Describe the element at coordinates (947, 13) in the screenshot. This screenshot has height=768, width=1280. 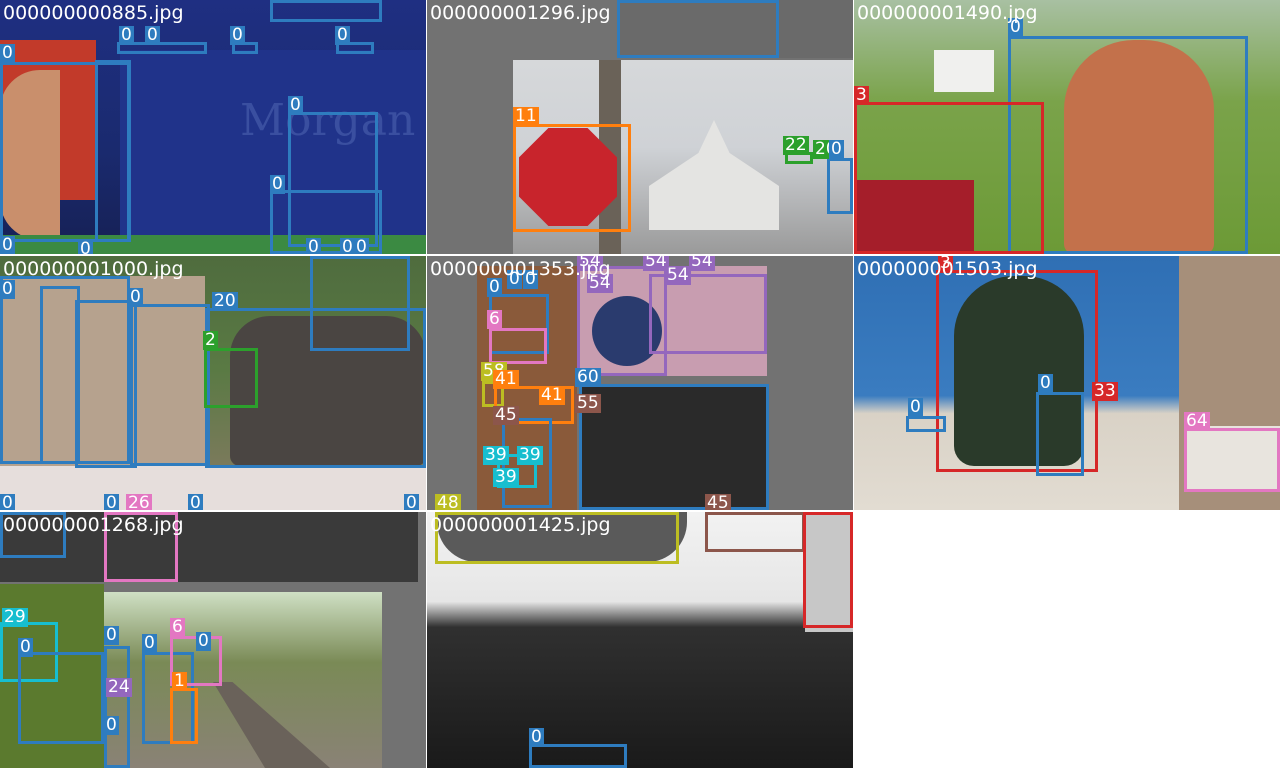
I see `filename-label: 000000001490.jpg` at that location.